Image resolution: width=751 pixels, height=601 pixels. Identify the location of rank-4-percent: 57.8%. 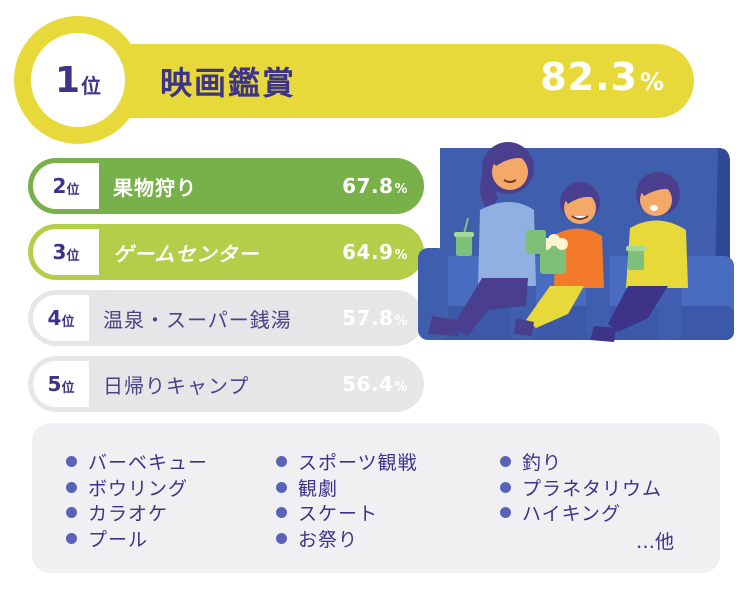
(375, 318).